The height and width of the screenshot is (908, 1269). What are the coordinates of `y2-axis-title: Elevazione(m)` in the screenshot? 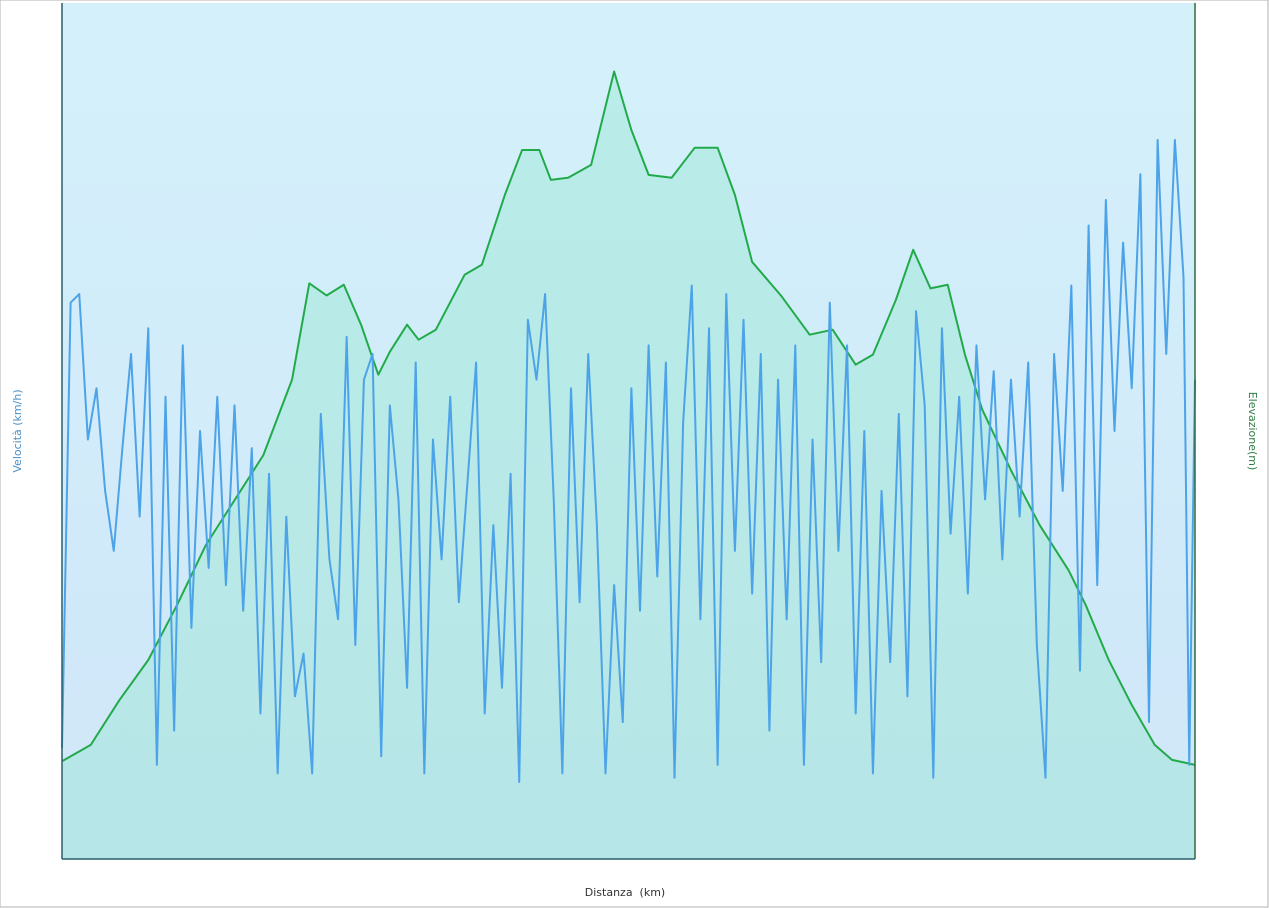 It's located at (1252, 431).